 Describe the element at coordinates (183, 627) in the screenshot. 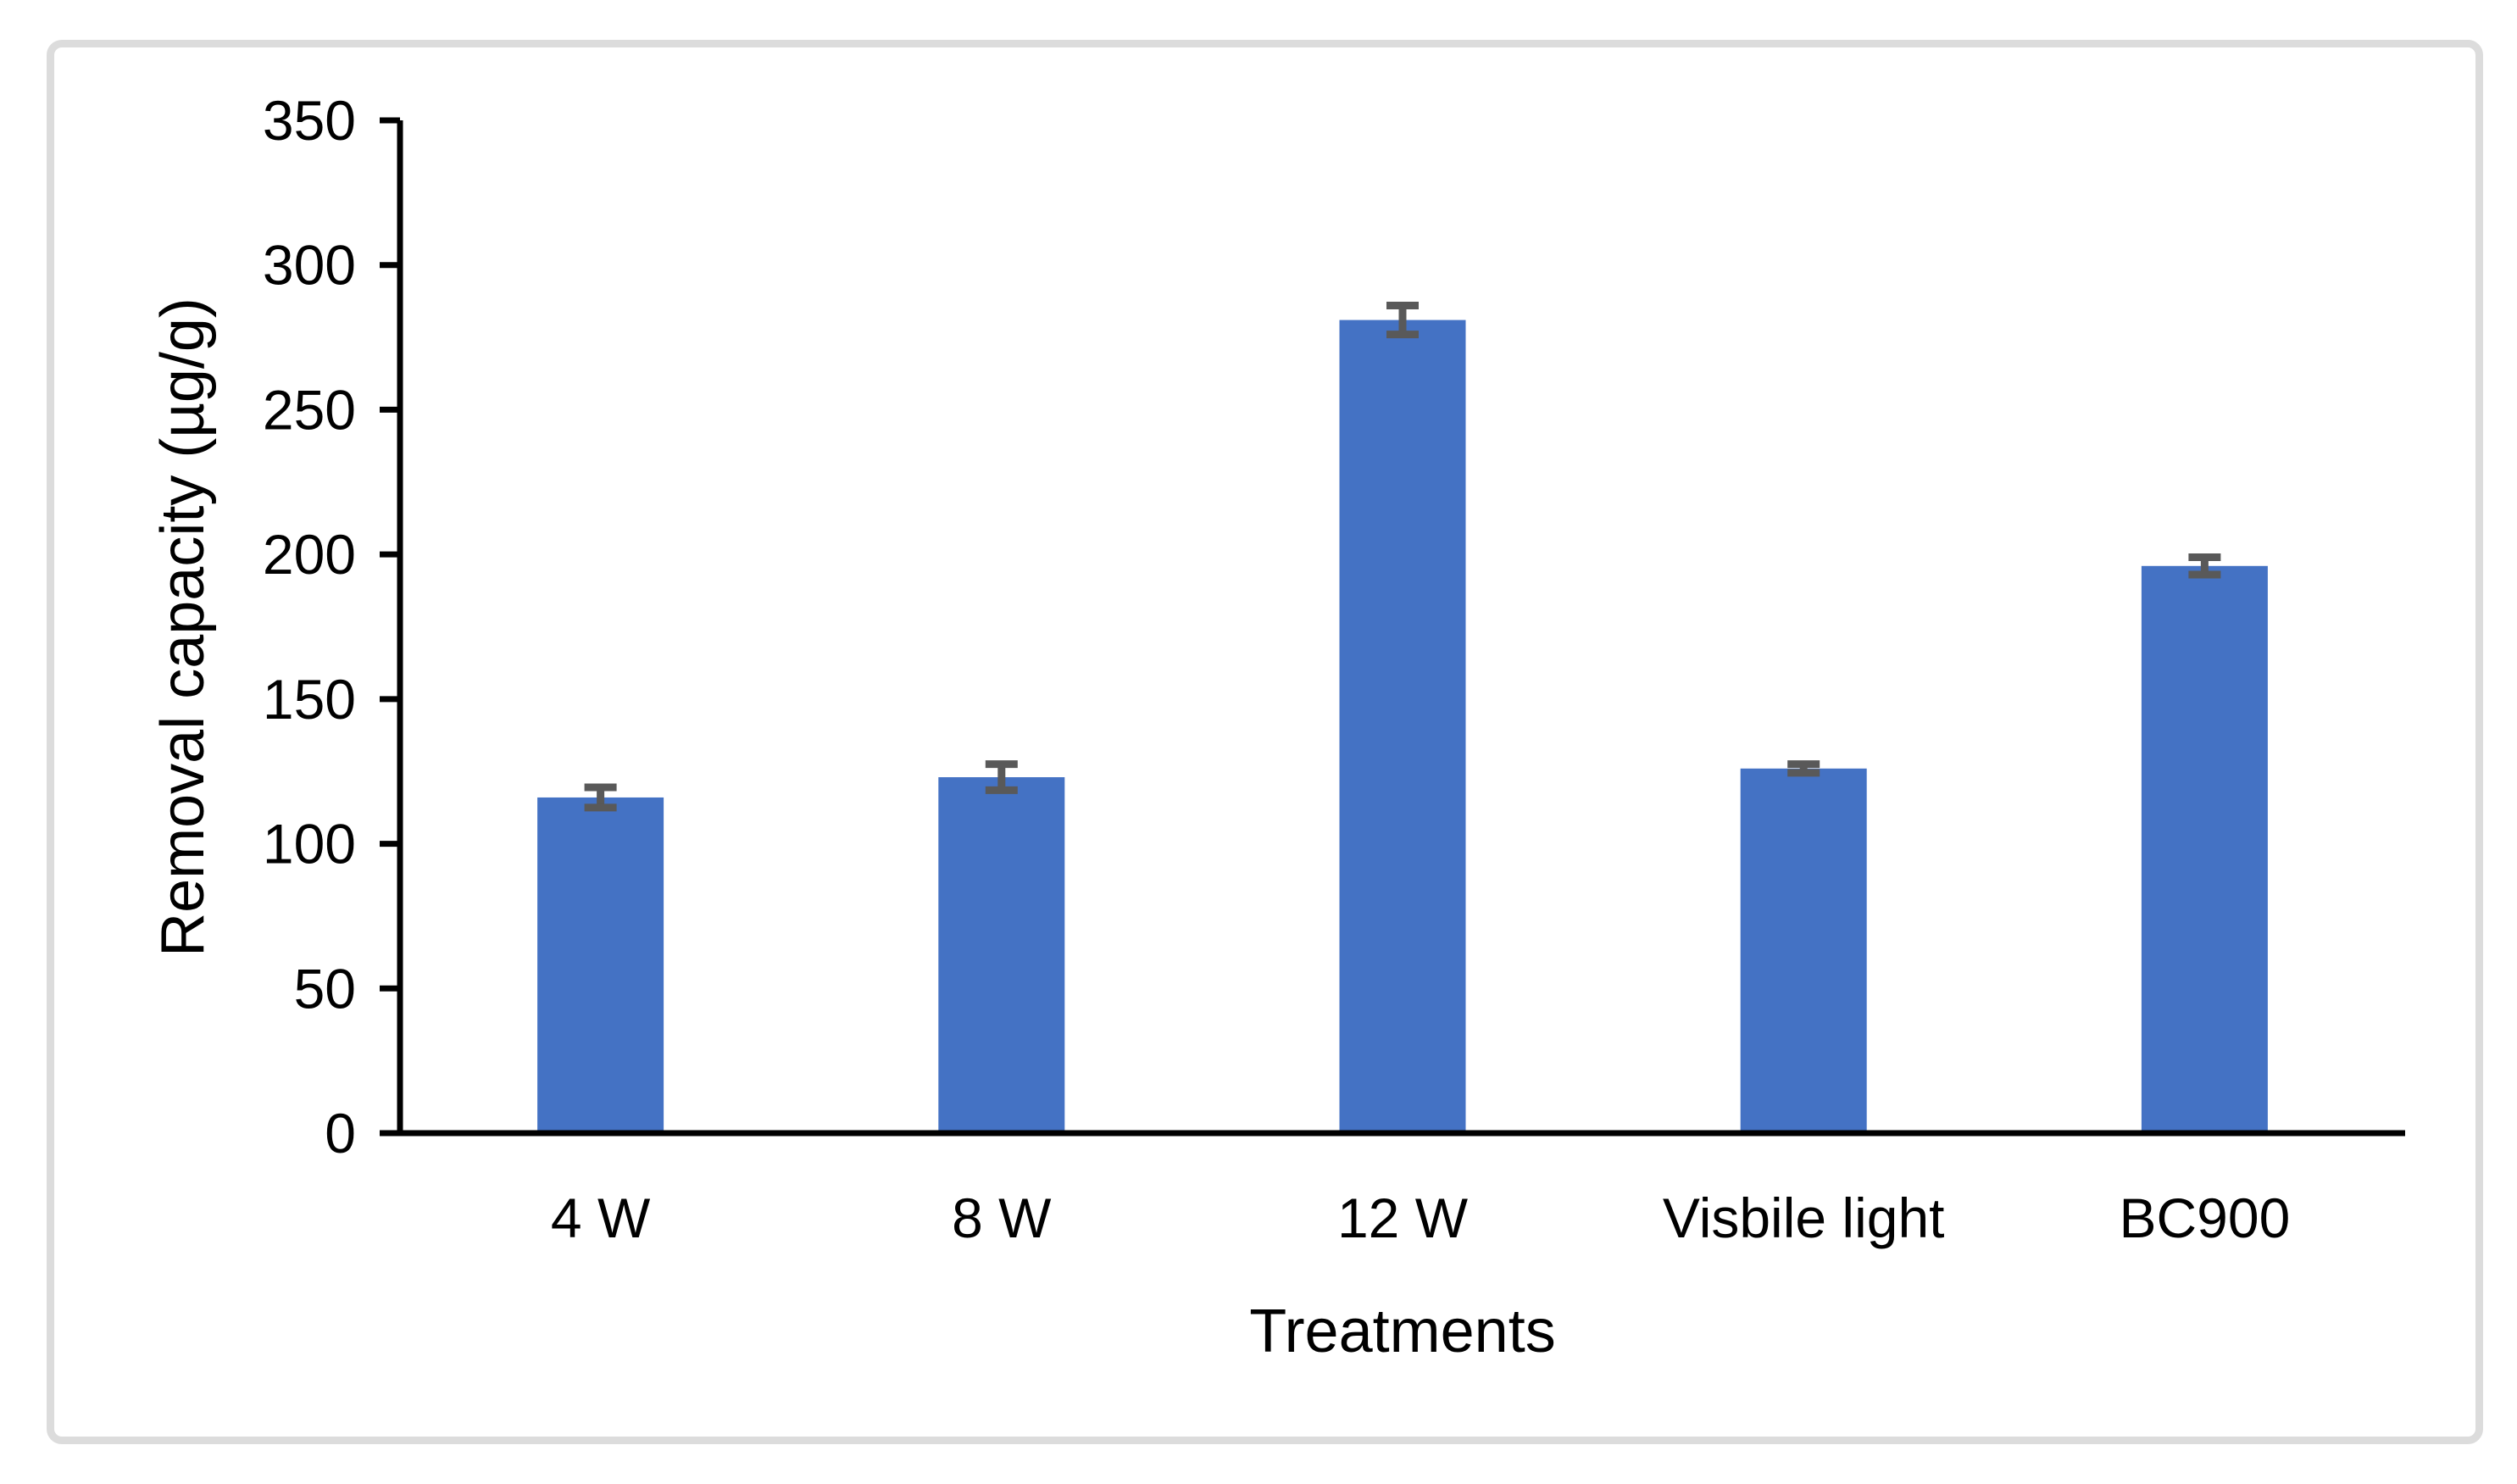

I see `y-axis-title: Removal capacity (µg/g)` at that location.